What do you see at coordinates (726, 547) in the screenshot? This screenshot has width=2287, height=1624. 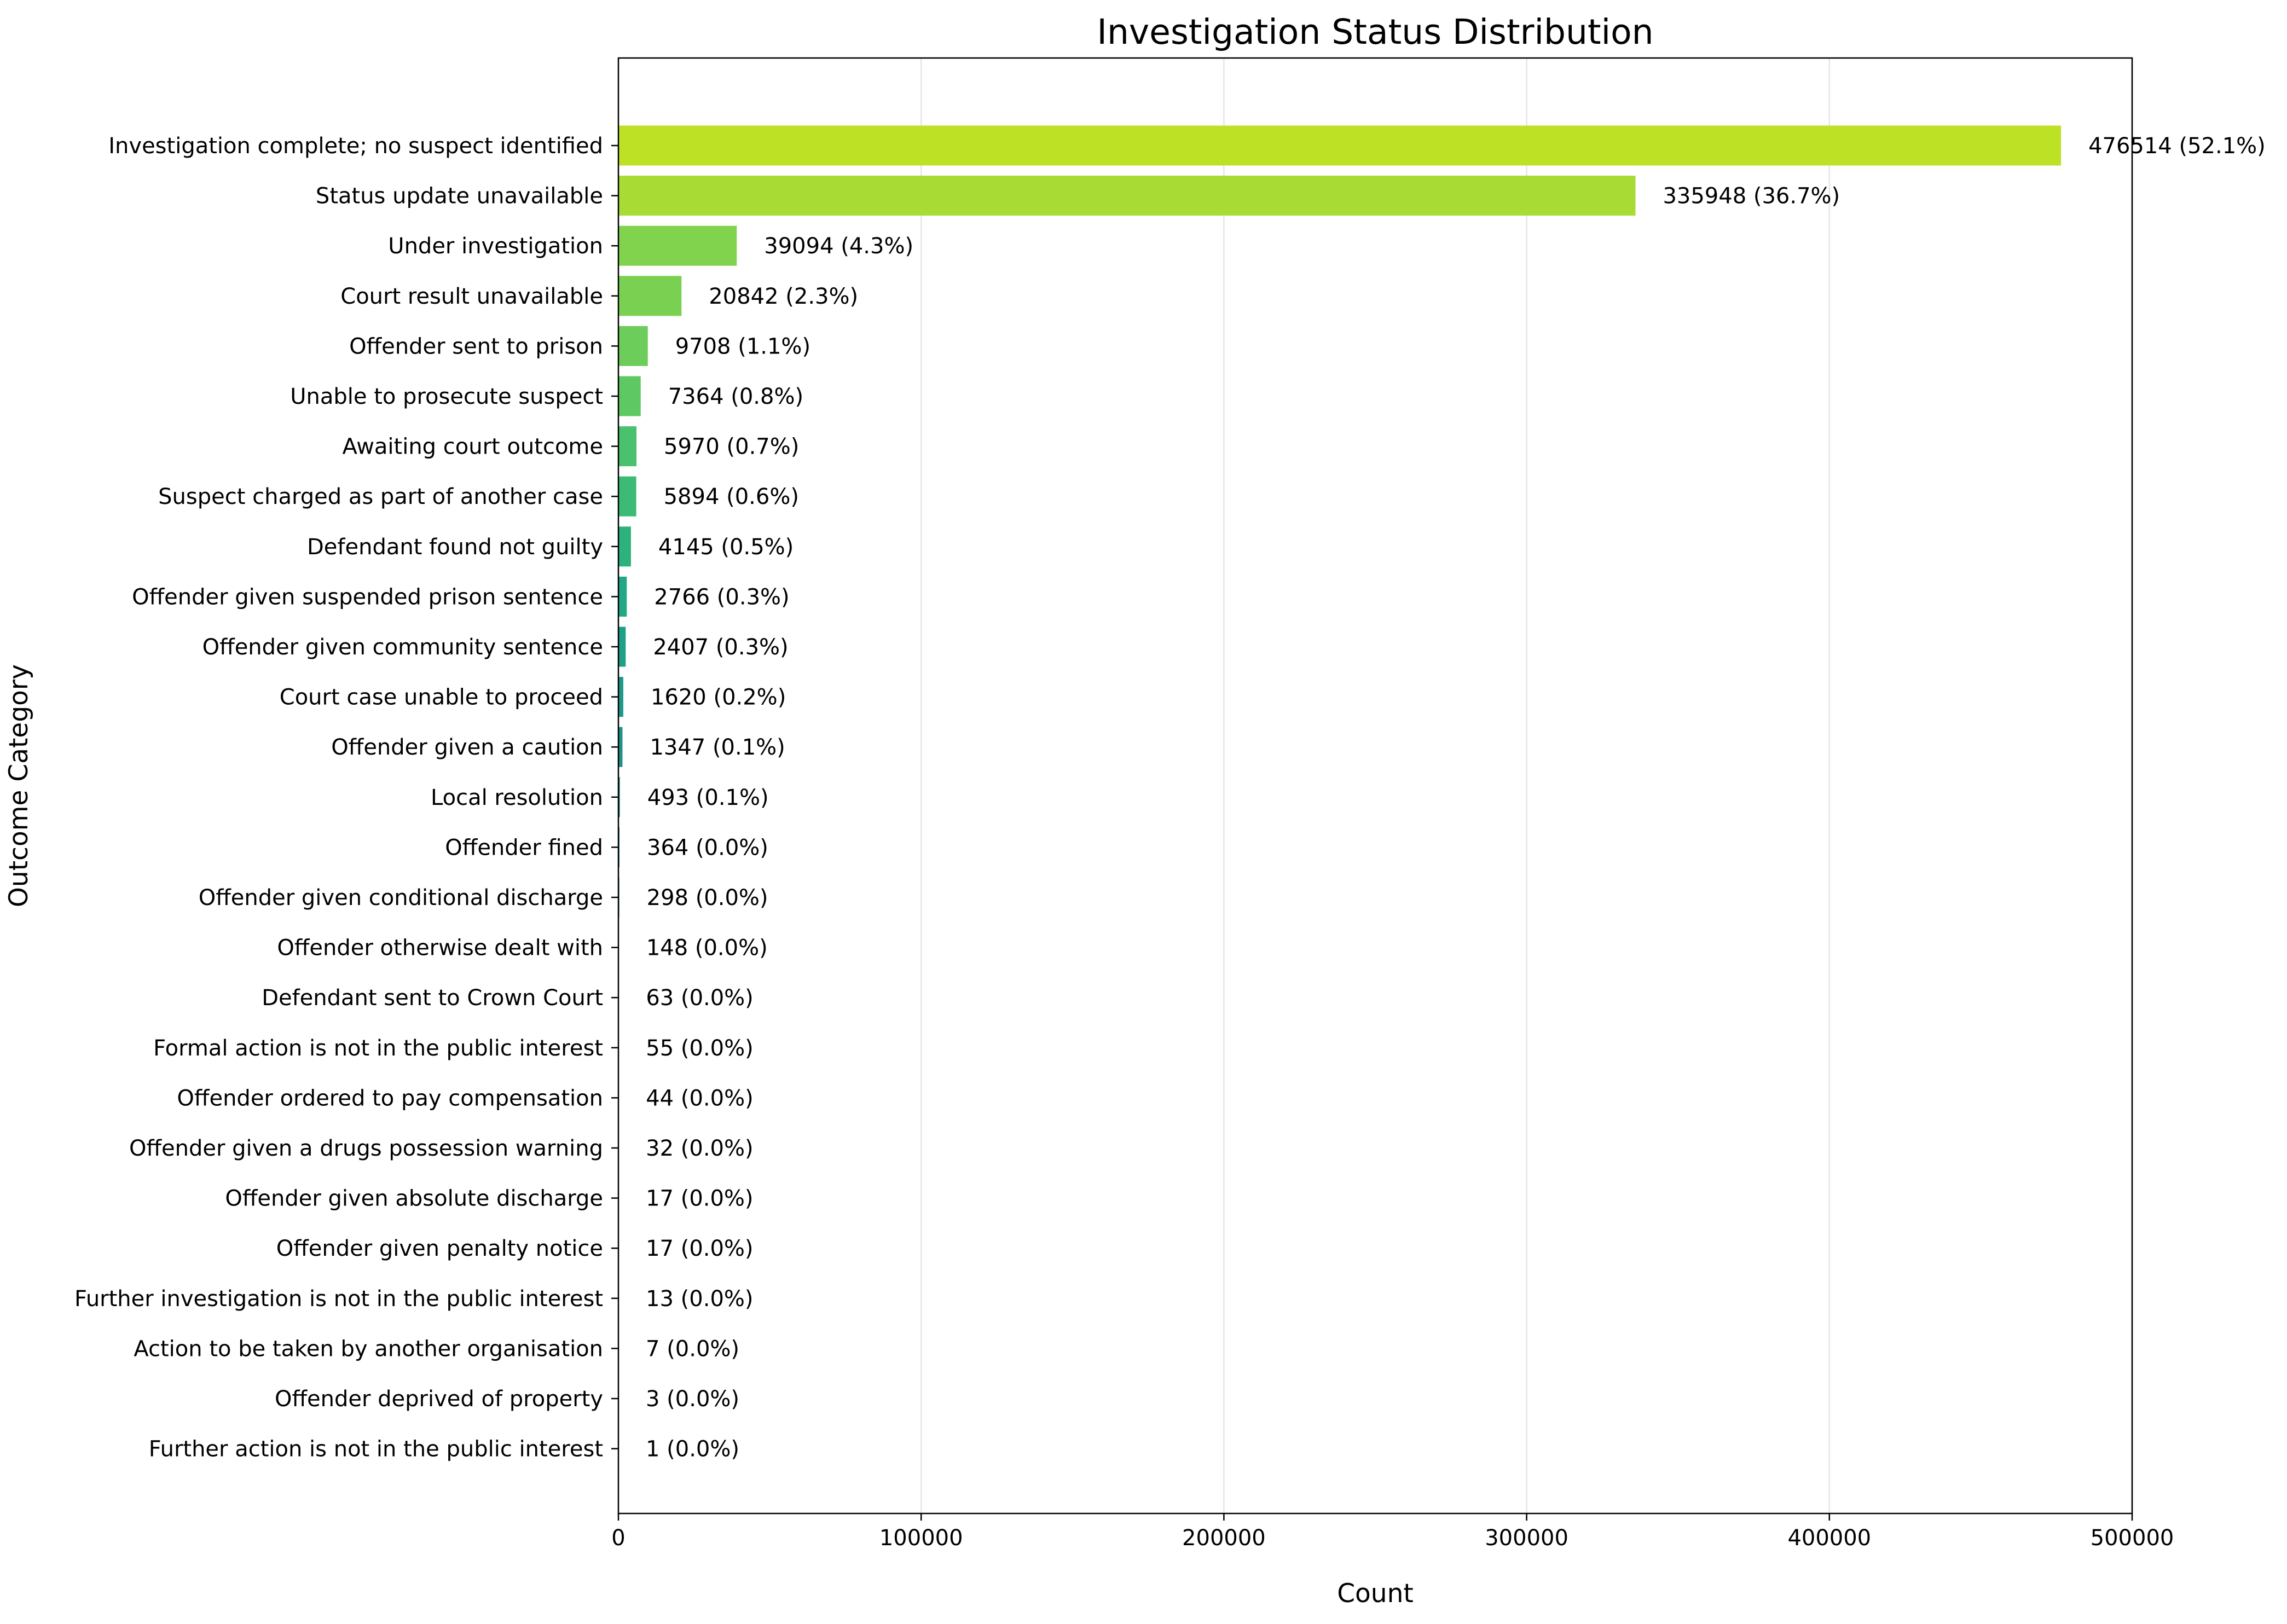 I see `data-label: 4145 (0.5%)` at bounding box center [726, 547].